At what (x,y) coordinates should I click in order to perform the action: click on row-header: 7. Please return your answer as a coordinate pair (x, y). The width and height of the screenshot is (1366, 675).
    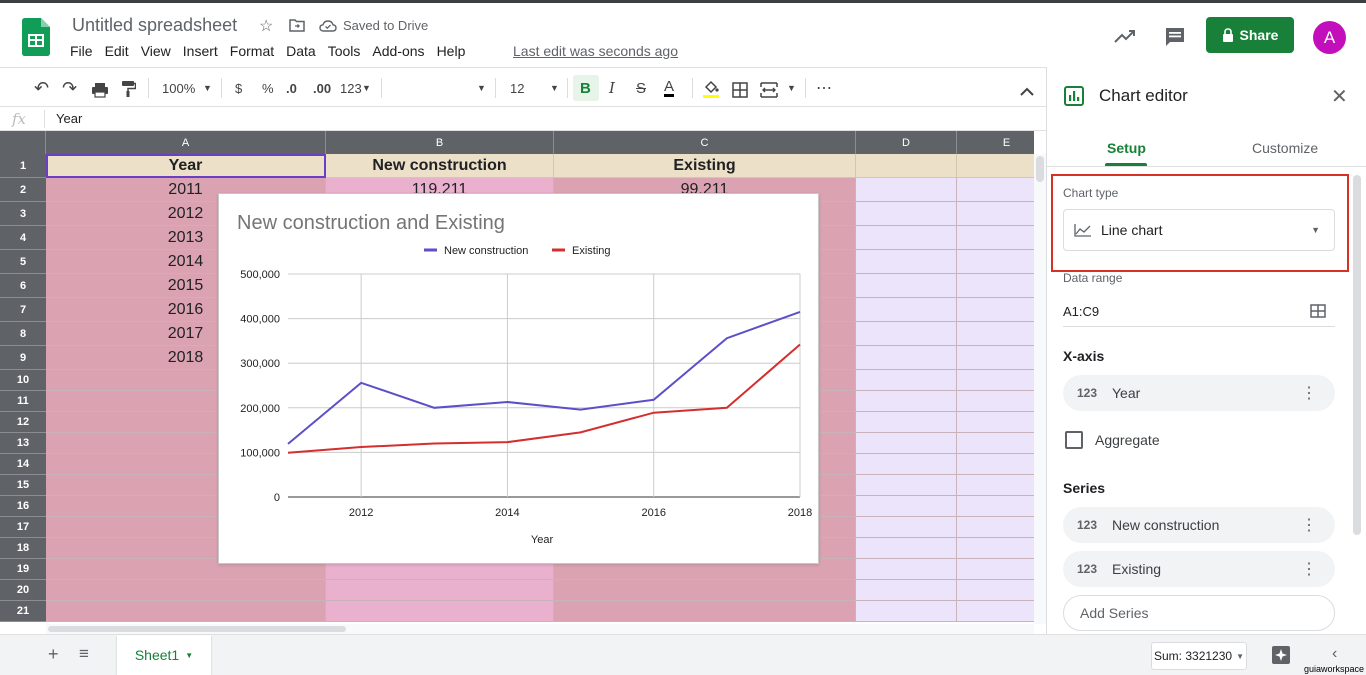
    Looking at the image, I should click on (23, 310).